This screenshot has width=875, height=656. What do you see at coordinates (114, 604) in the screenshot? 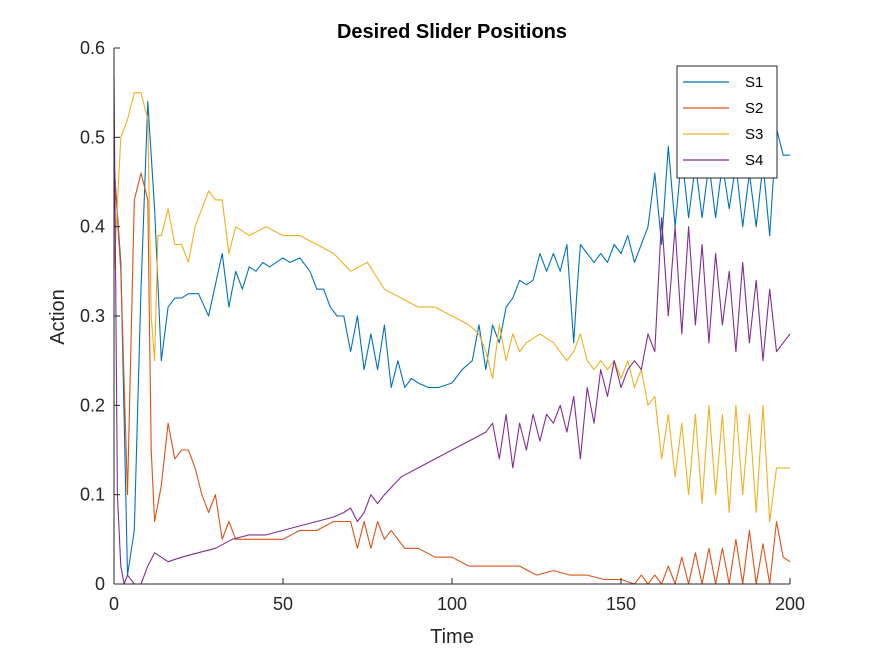
I see `x-tick-label: 0` at bounding box center [114, 604].